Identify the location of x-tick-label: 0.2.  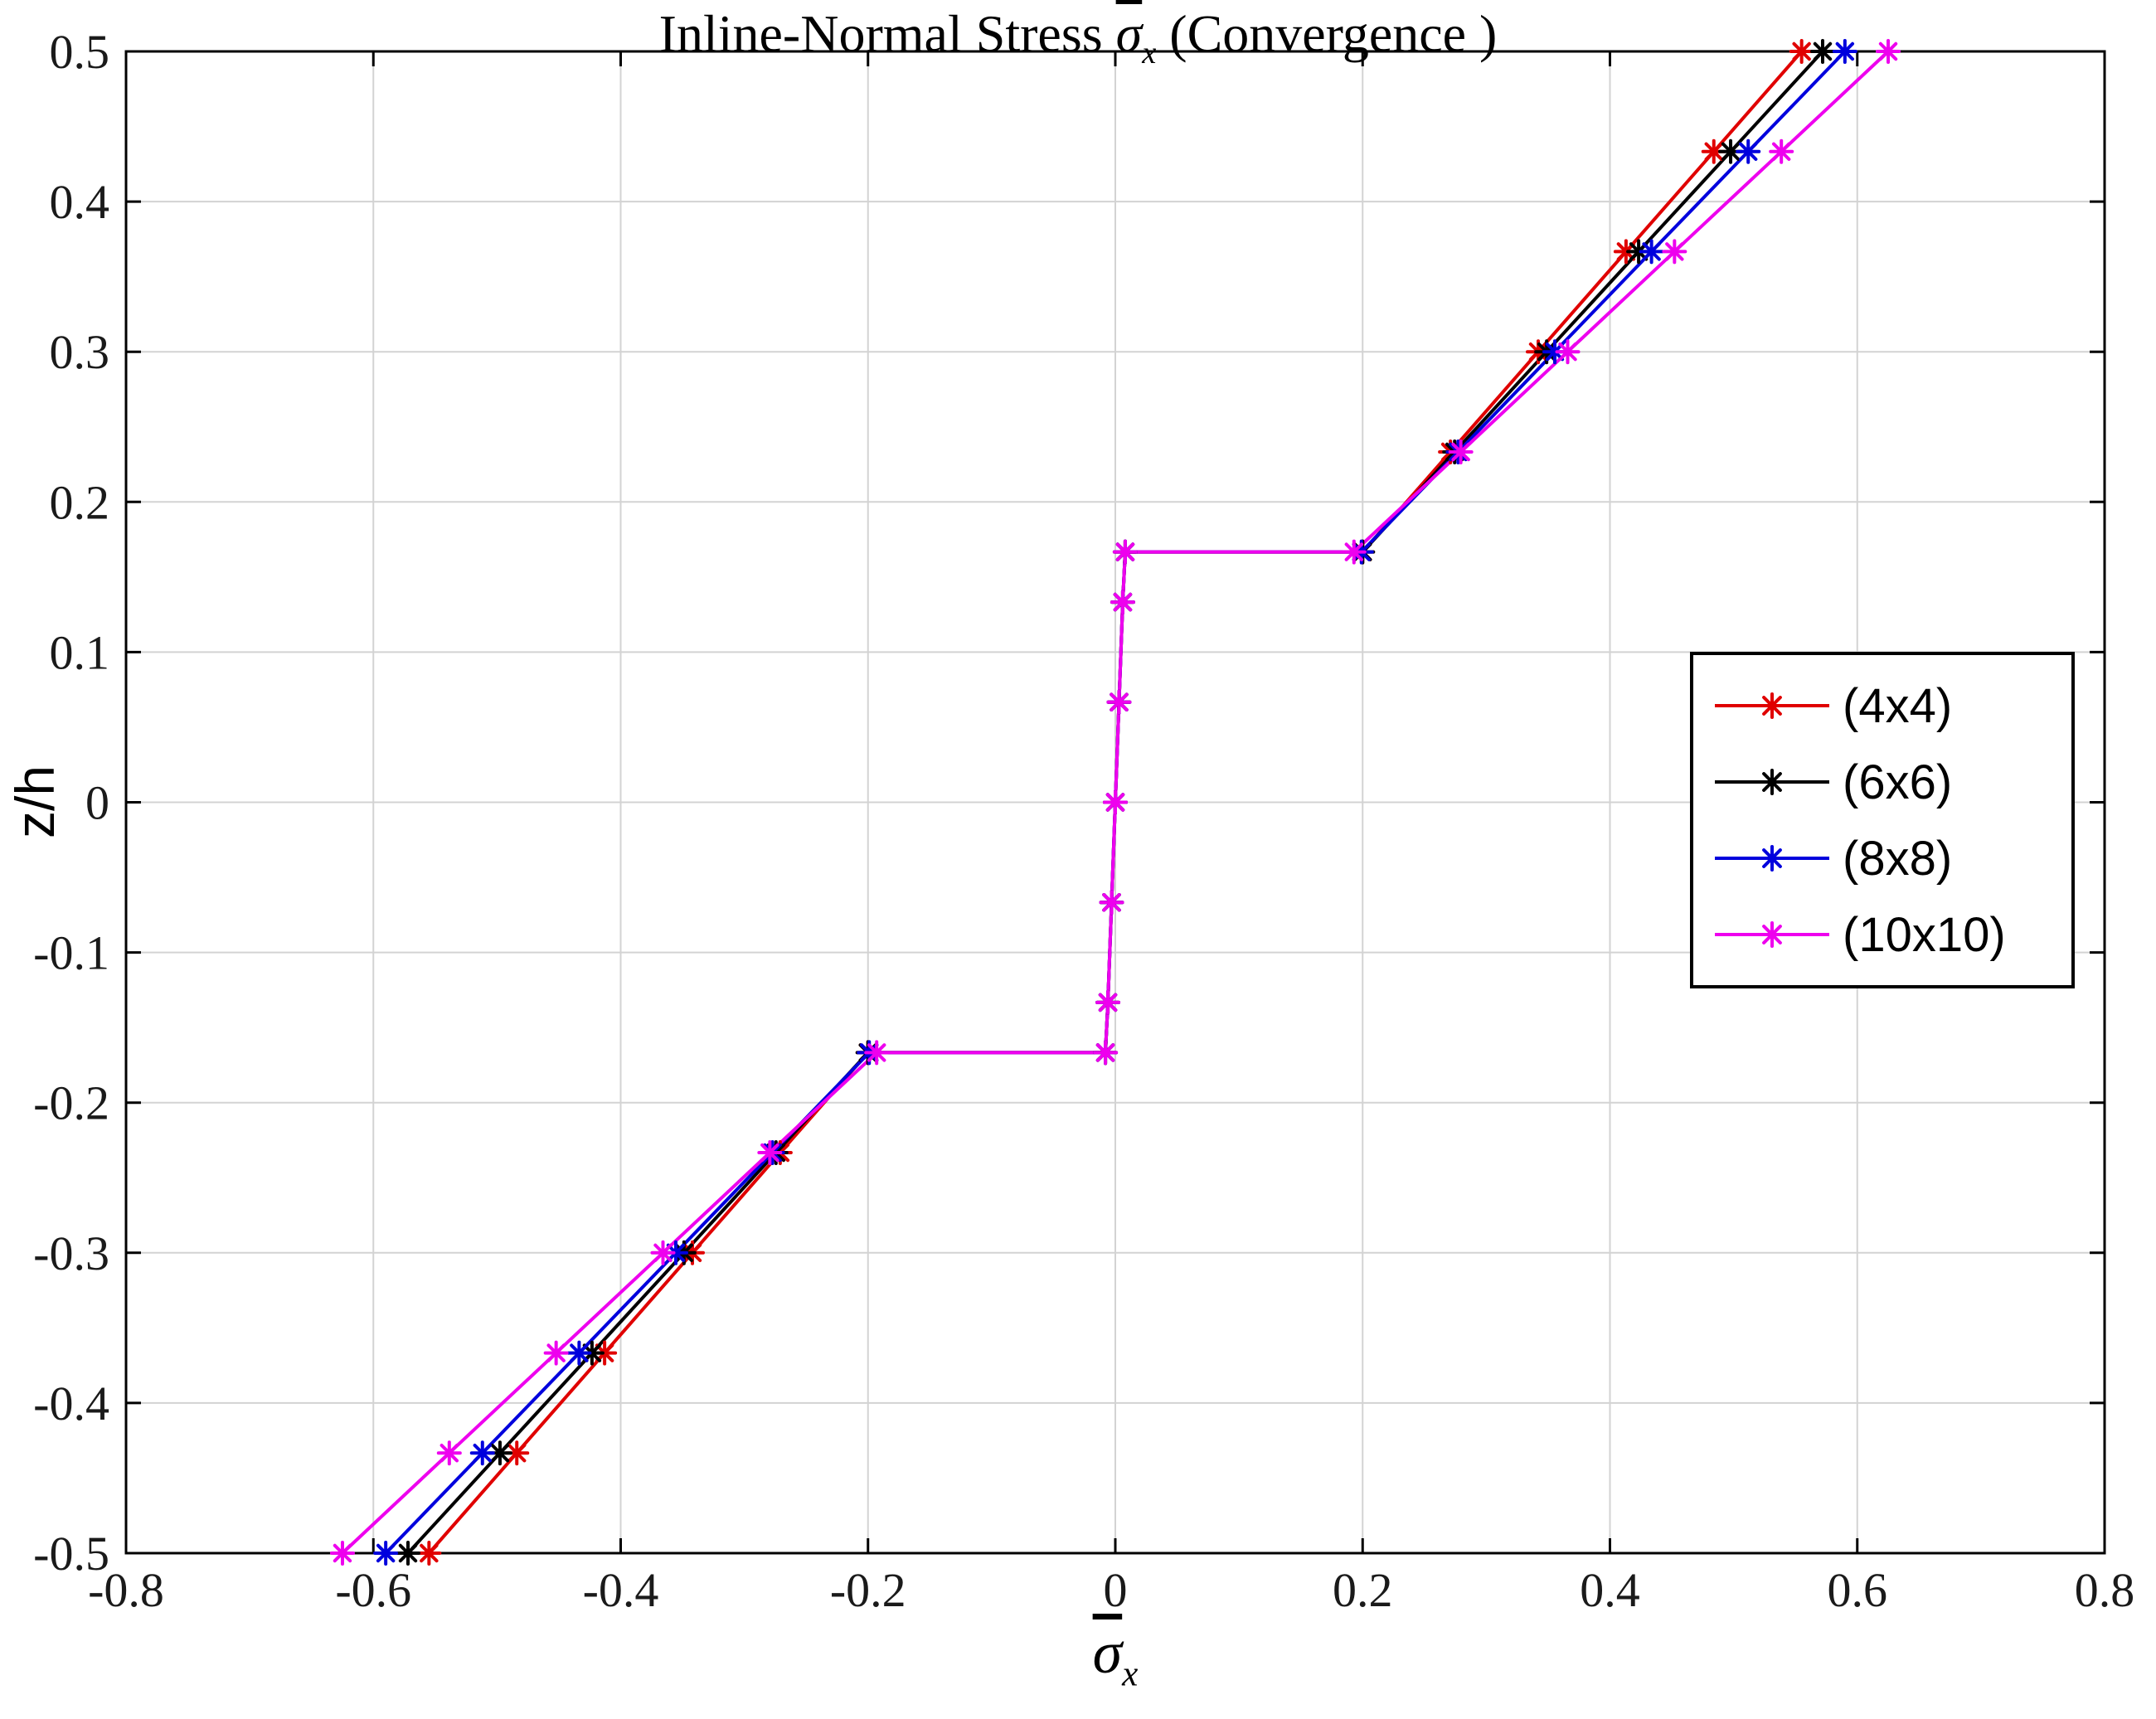
(1363, 1590).